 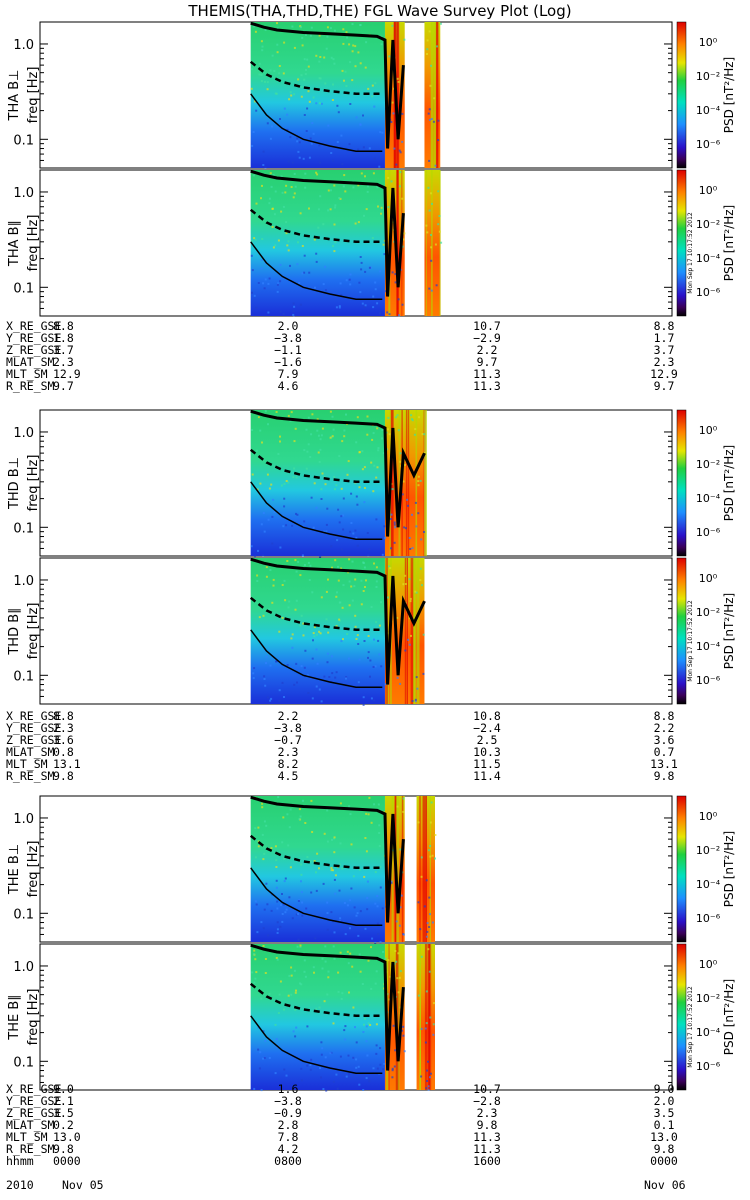 I want to click on ephemeris-value: 10.7, so click(x=487, y=1089).